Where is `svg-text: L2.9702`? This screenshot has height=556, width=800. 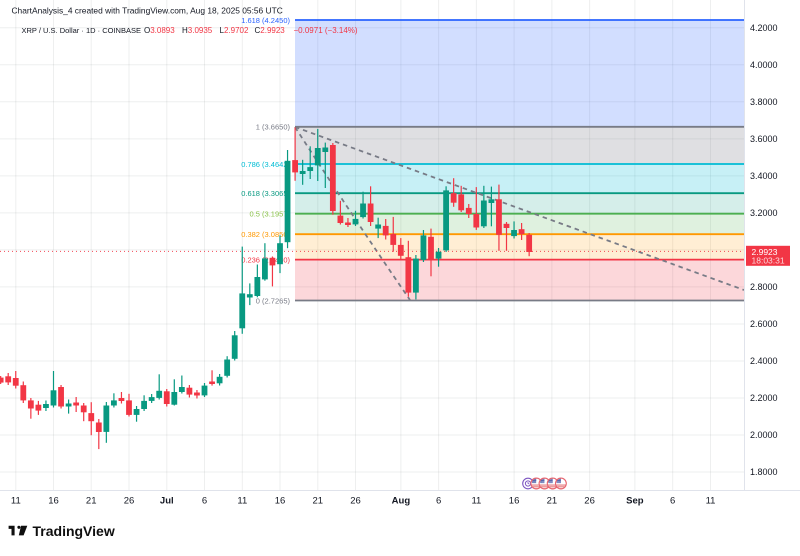
svg-text: L2.9702 is located at coordinates (234, 30).